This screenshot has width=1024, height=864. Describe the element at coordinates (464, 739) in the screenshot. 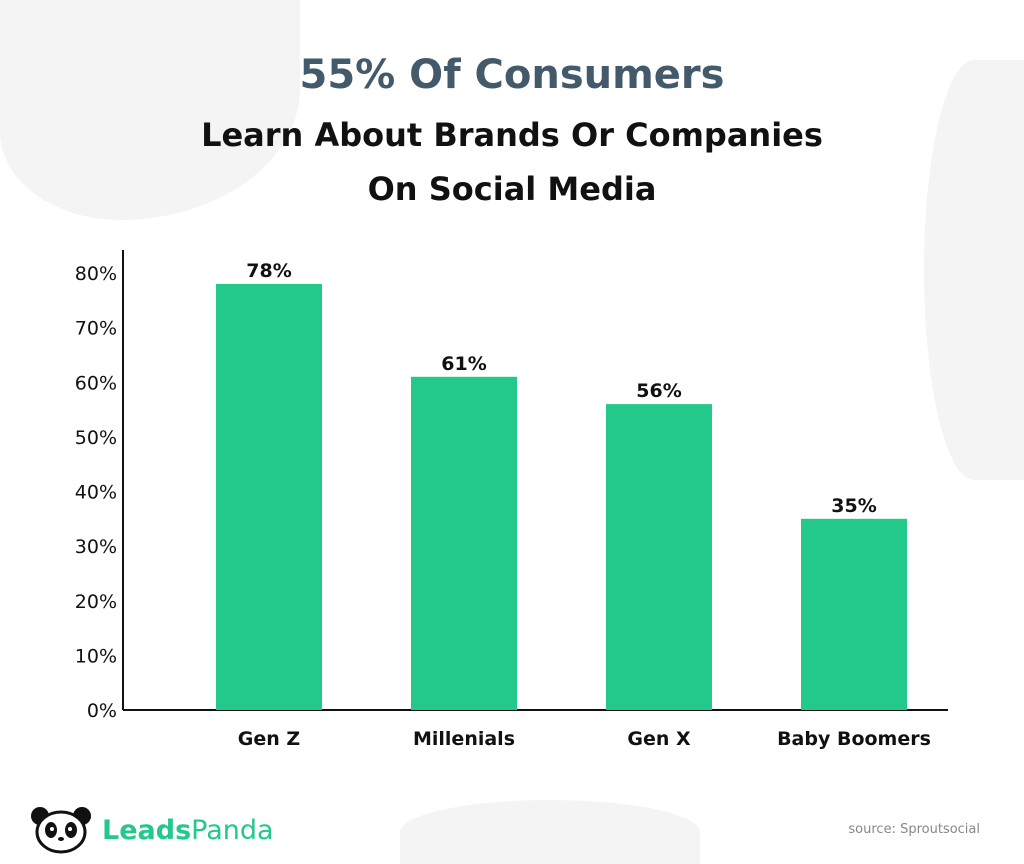

I see `x-tick-label: Millenials` at that location.